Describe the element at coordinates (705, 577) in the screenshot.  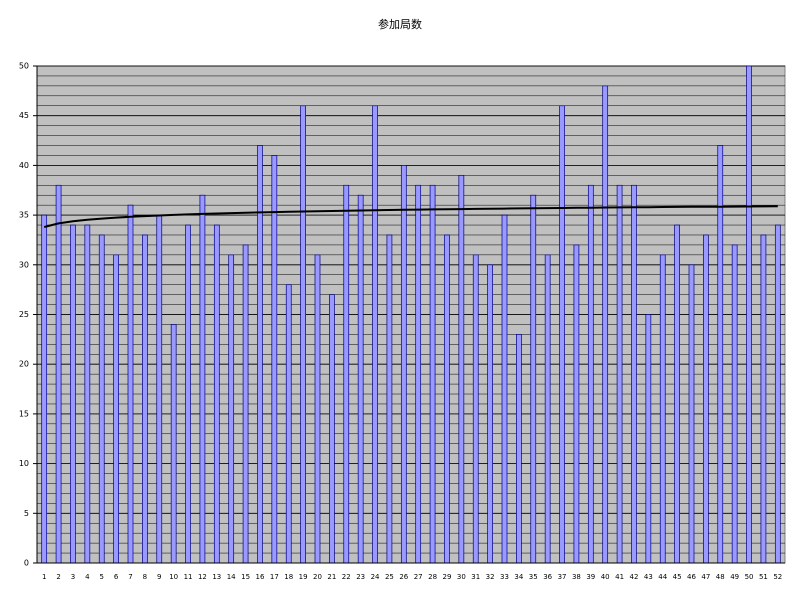
I see `x-tick-label: 47` at that location.